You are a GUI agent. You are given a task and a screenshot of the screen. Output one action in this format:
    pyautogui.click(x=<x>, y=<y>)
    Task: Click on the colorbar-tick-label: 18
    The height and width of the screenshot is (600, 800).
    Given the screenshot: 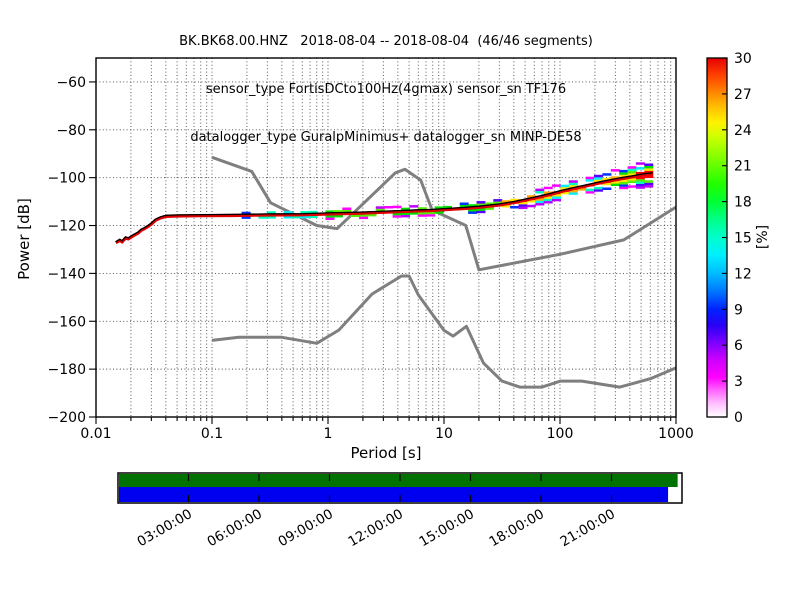 What is the action you would take?
    pyautogui.click(x=743, y=203)
    